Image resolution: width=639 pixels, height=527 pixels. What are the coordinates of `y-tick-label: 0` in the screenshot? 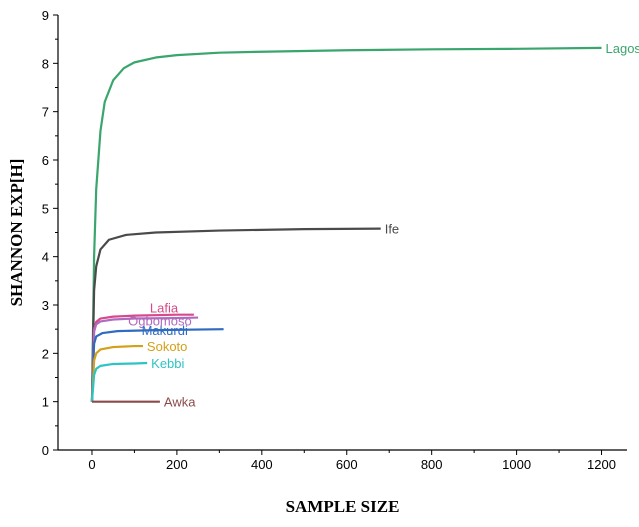 It's located at (45, 450).